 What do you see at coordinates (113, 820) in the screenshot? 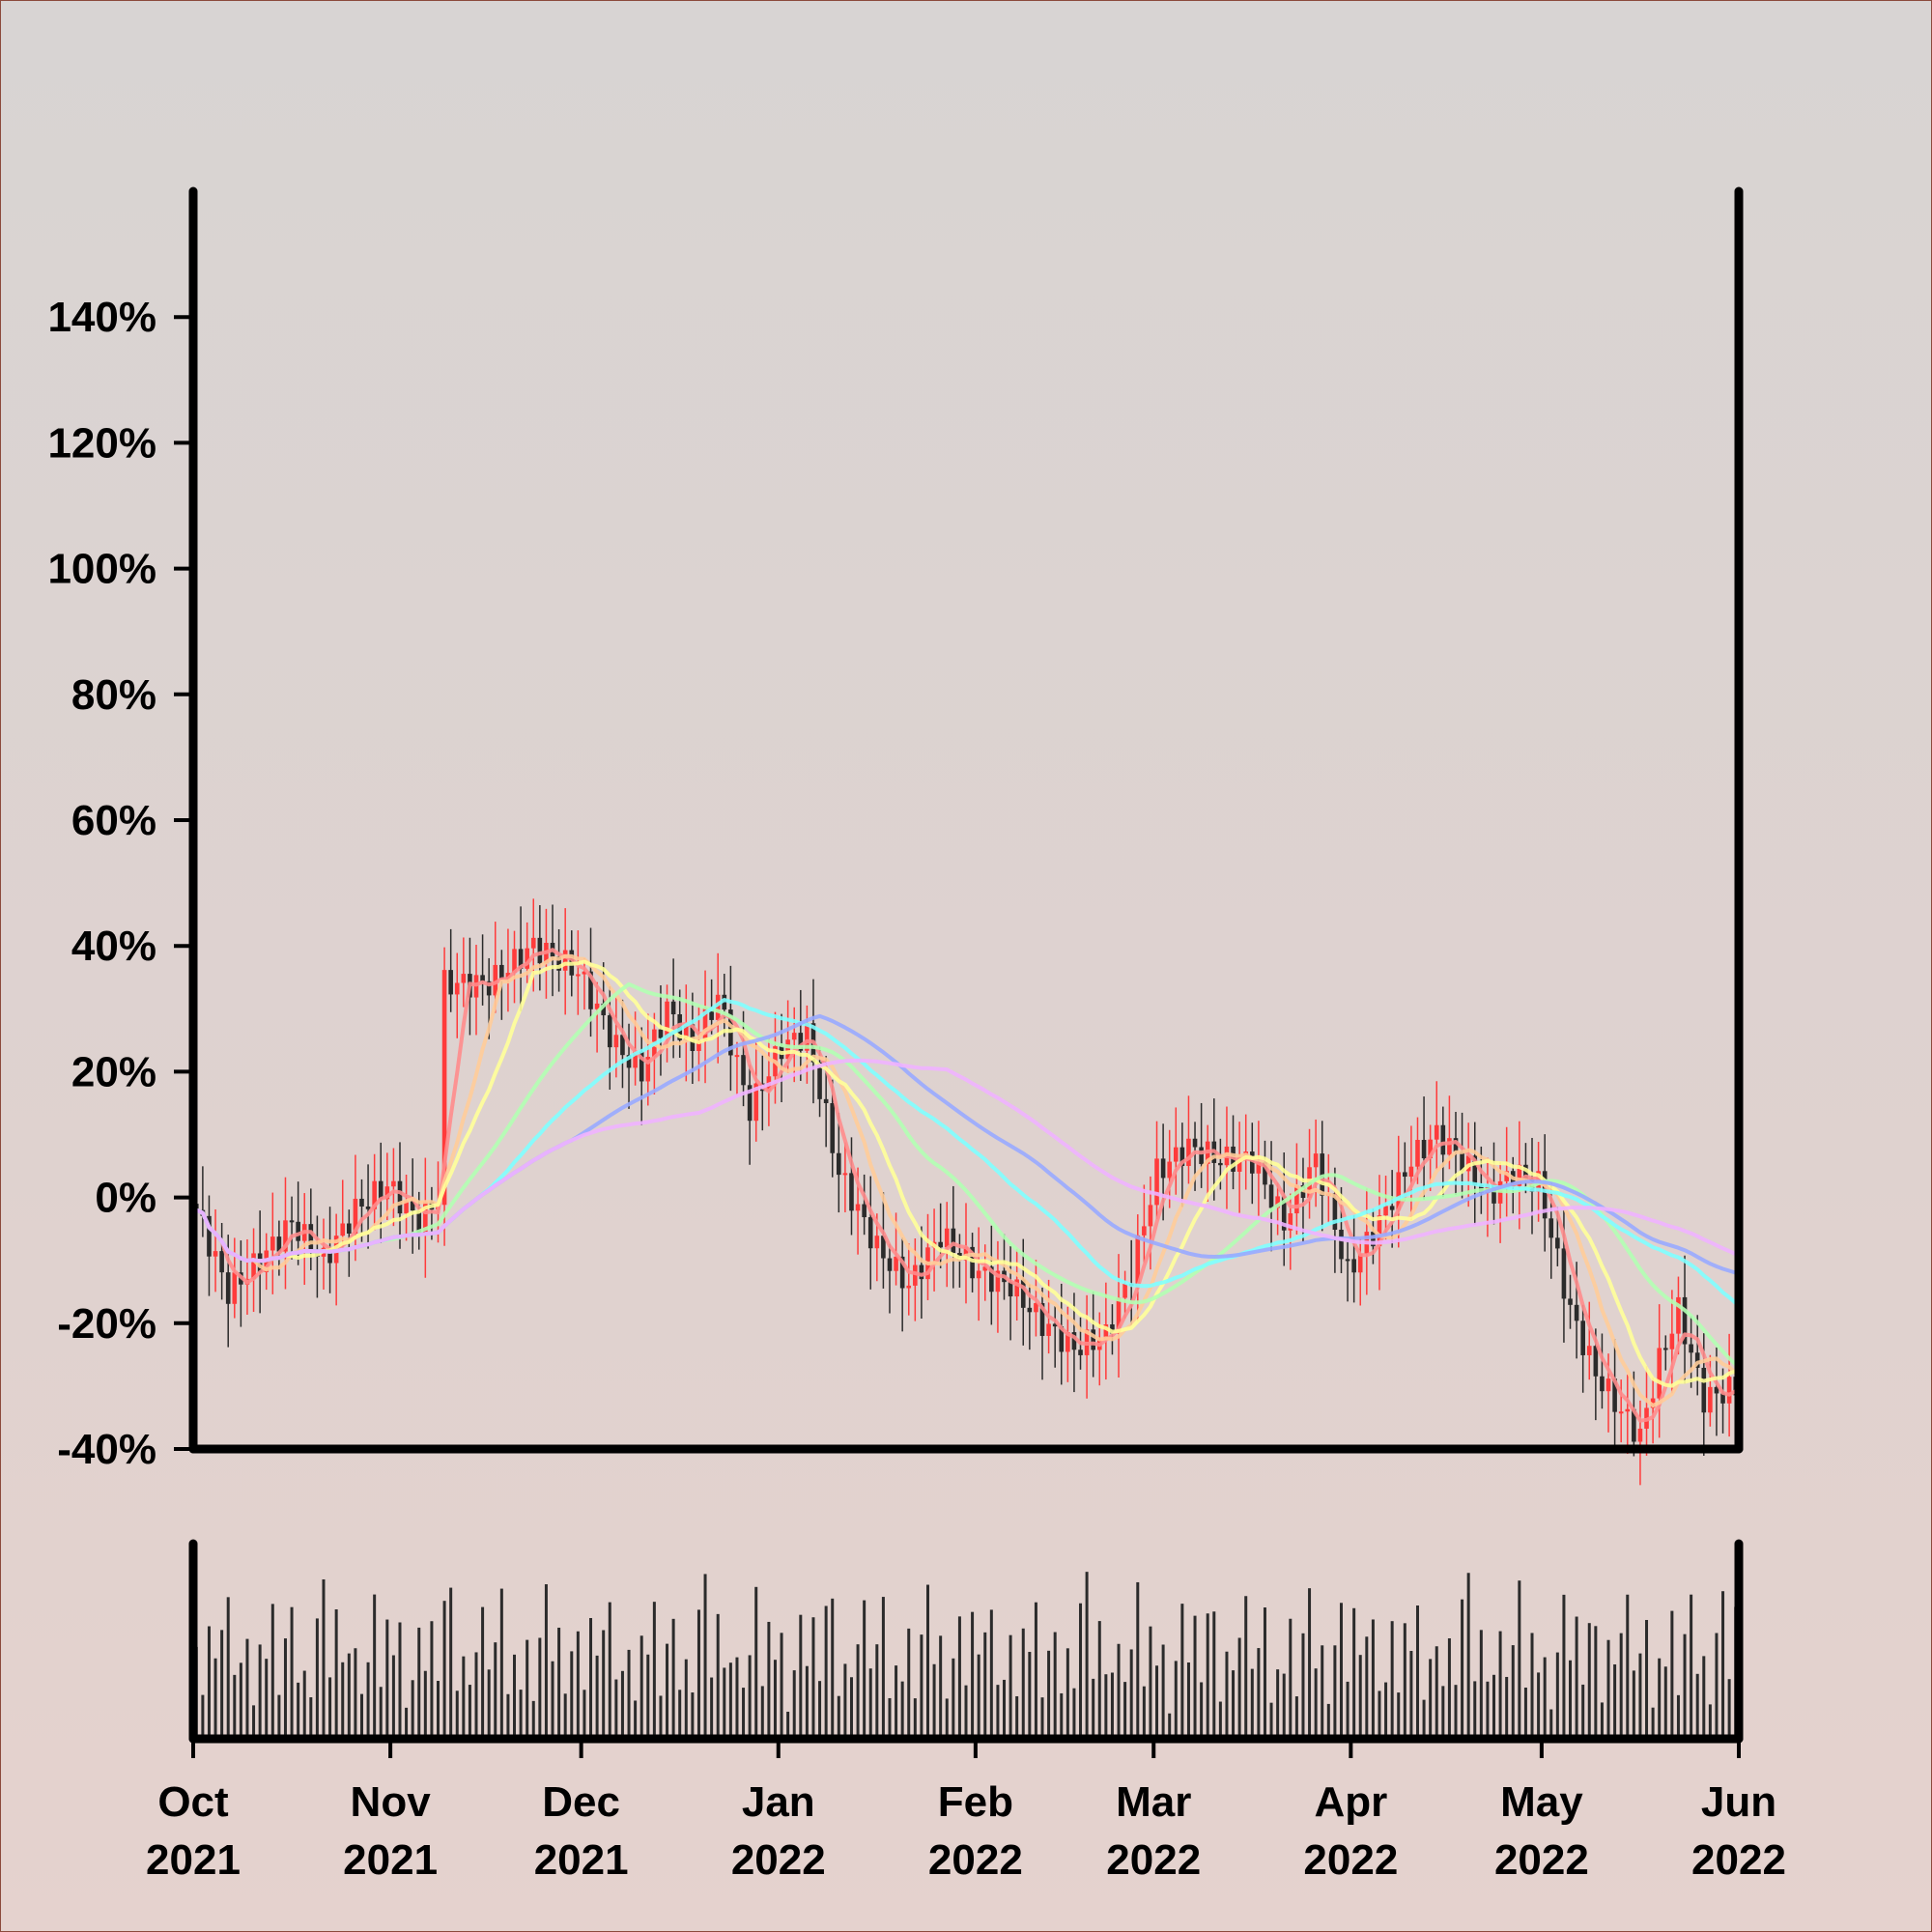
I see `y-tick-label: 60%` at bounding box center [113, 820].